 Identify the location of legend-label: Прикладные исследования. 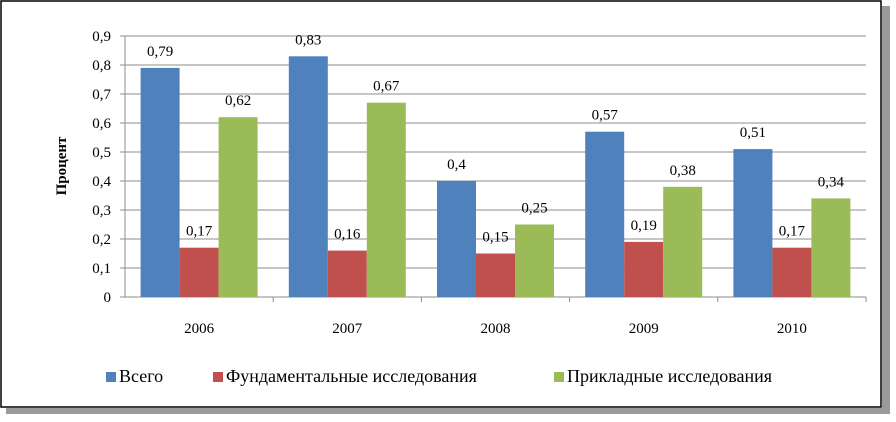
(669, 376).